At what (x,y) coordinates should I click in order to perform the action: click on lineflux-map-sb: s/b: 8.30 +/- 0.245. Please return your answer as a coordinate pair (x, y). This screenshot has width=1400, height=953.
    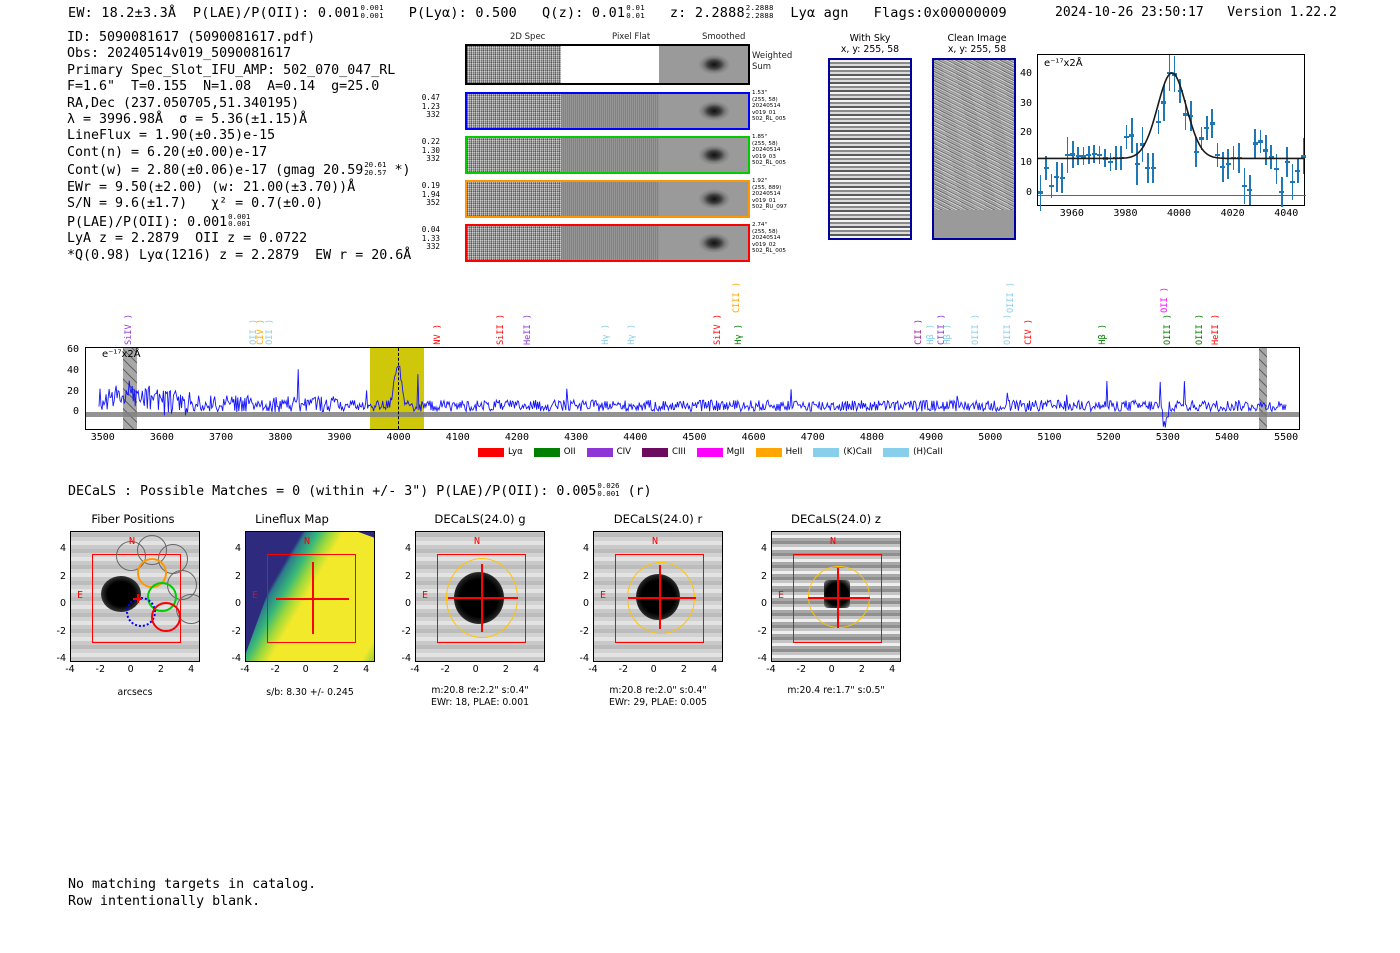
    Looking at the image, I should click on (310, 692).